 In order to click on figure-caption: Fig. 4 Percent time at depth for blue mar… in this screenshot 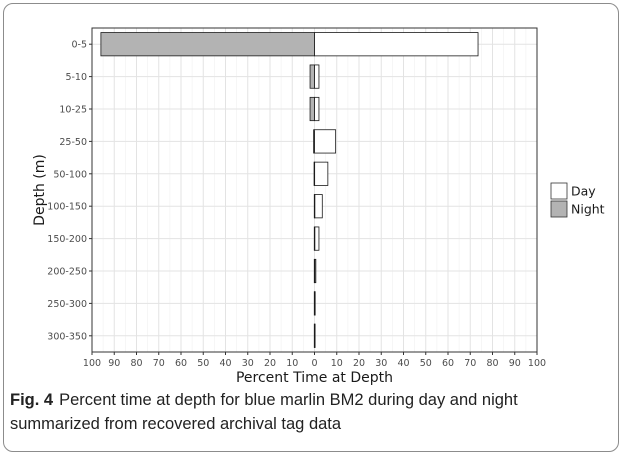, I will do `click(310, 412)`.